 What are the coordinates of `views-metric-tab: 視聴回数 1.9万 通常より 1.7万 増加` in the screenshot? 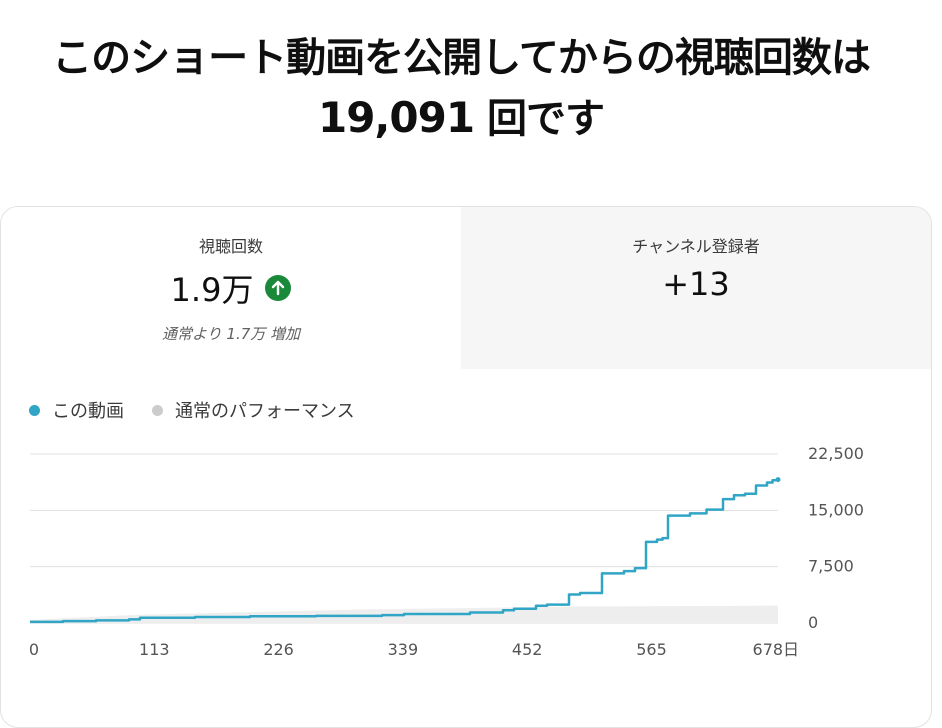 It's located at (231, 288).